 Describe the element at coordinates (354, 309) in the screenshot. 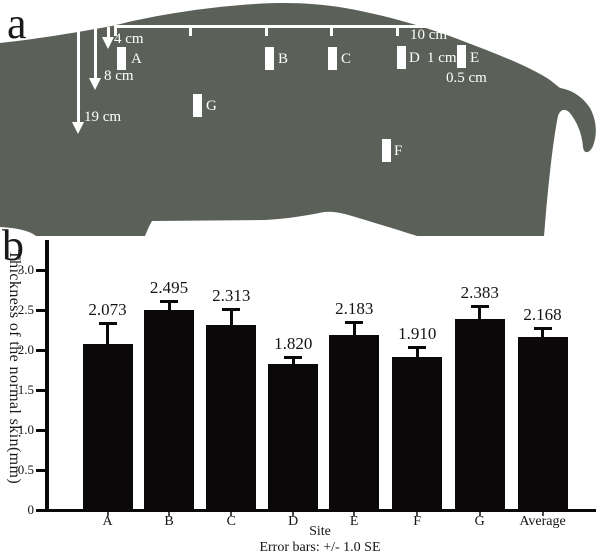

I see `bar-value-label: 2.183` at that location.